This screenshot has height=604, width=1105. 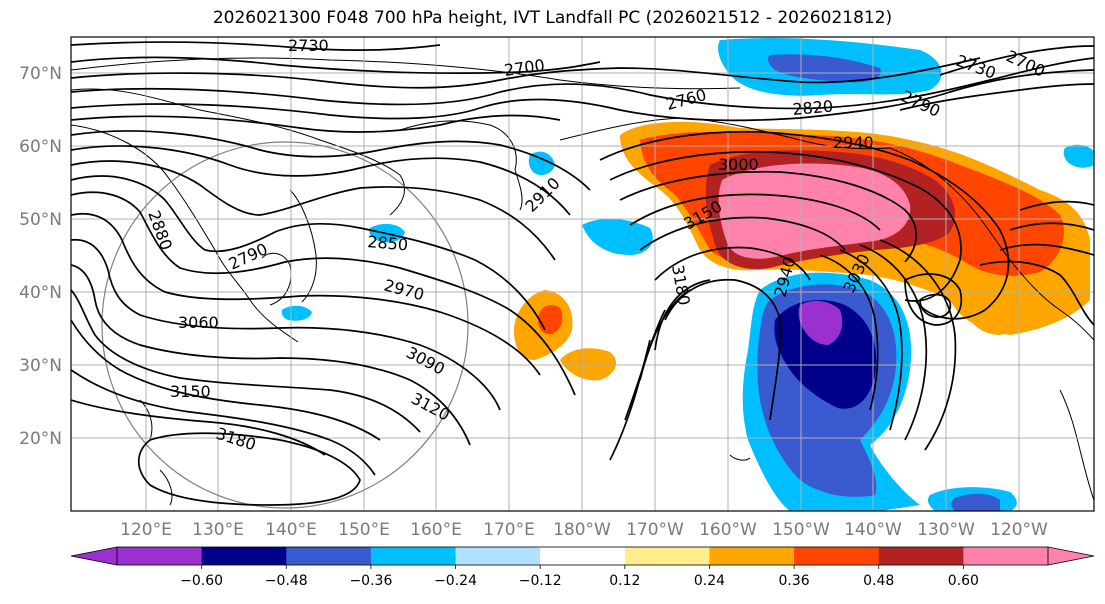 What do you see at coordinates (624, 581) in the screenshot?
I see `colorbar-tick-label: 0.12` at bounding box center [624, 581].